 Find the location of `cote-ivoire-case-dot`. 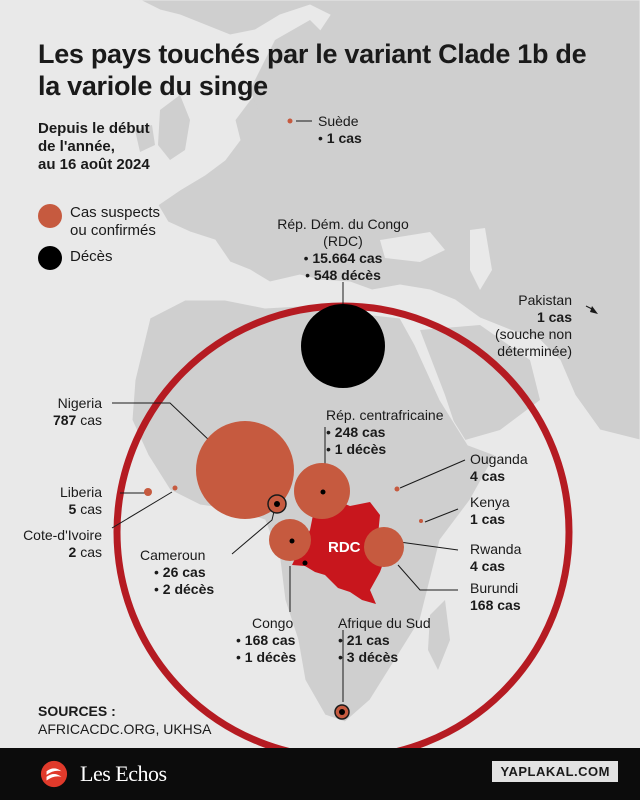

cote-ivoire-case-dot is located at coordinates (175, 488).